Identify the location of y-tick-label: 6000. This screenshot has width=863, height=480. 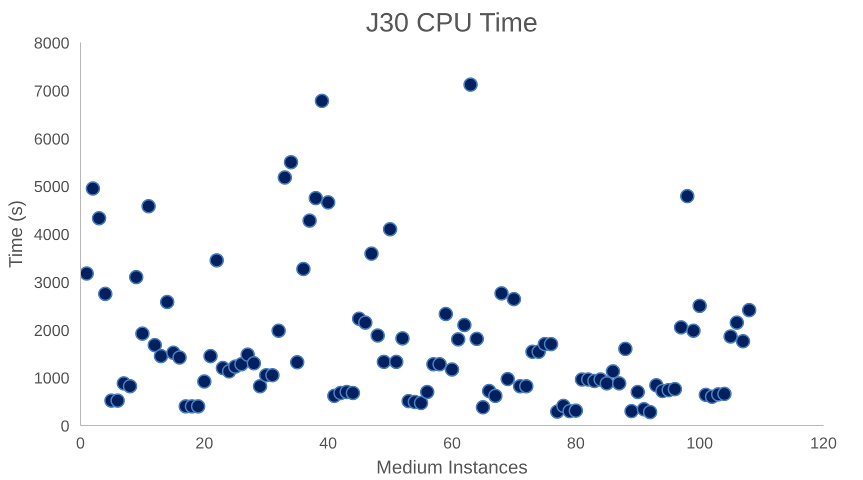
(52, 139).